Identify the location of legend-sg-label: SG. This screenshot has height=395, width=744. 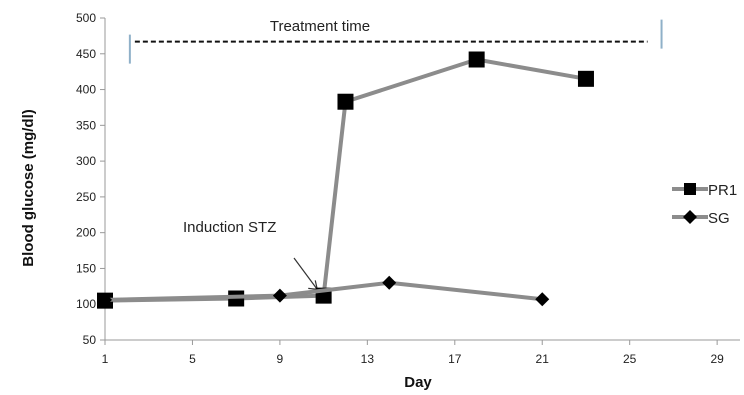
(719, 218).